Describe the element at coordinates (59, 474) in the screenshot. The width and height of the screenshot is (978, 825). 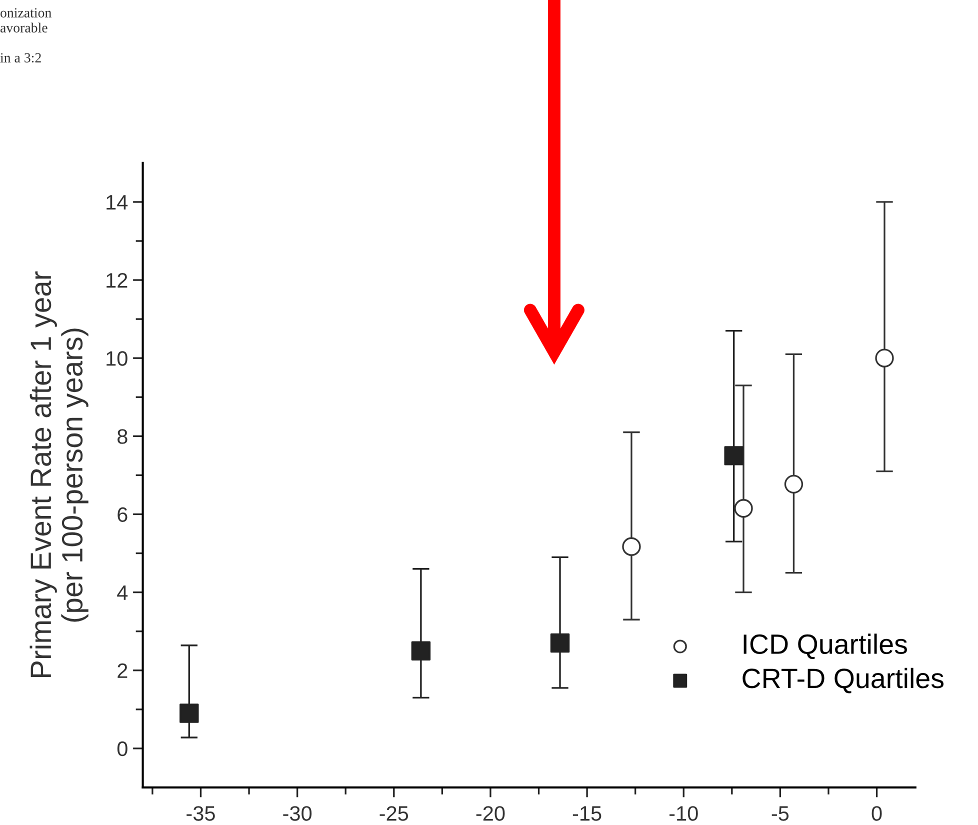
I see `y-axis-title: Primary Event Rate after 1 year (per 100-person years)` at that location.